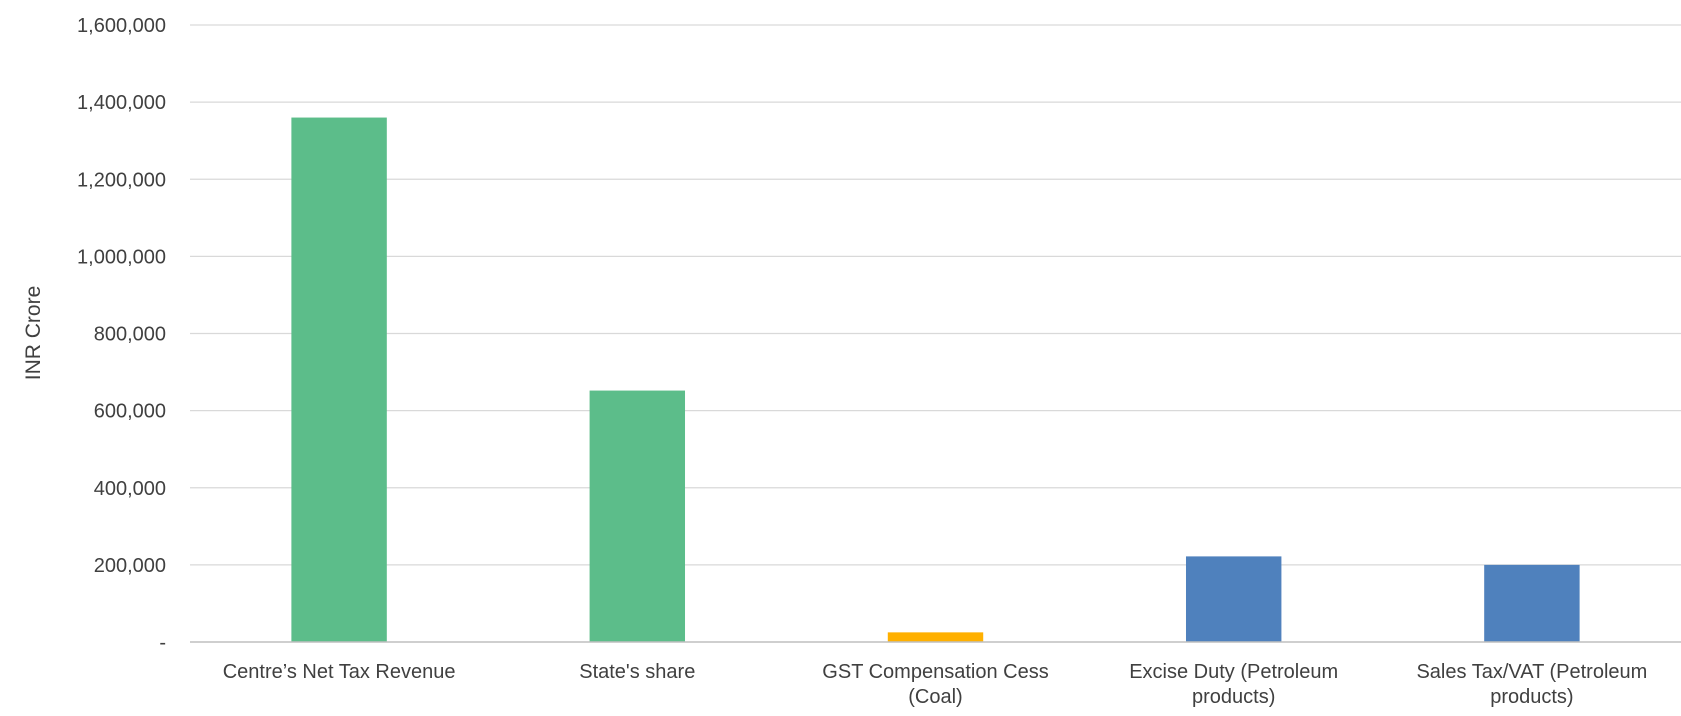 The image size is (1681, 716). Describe the element at coordinates (33, 333) in the screenshot. I see `y-axis-label: INR Crore` at that location.